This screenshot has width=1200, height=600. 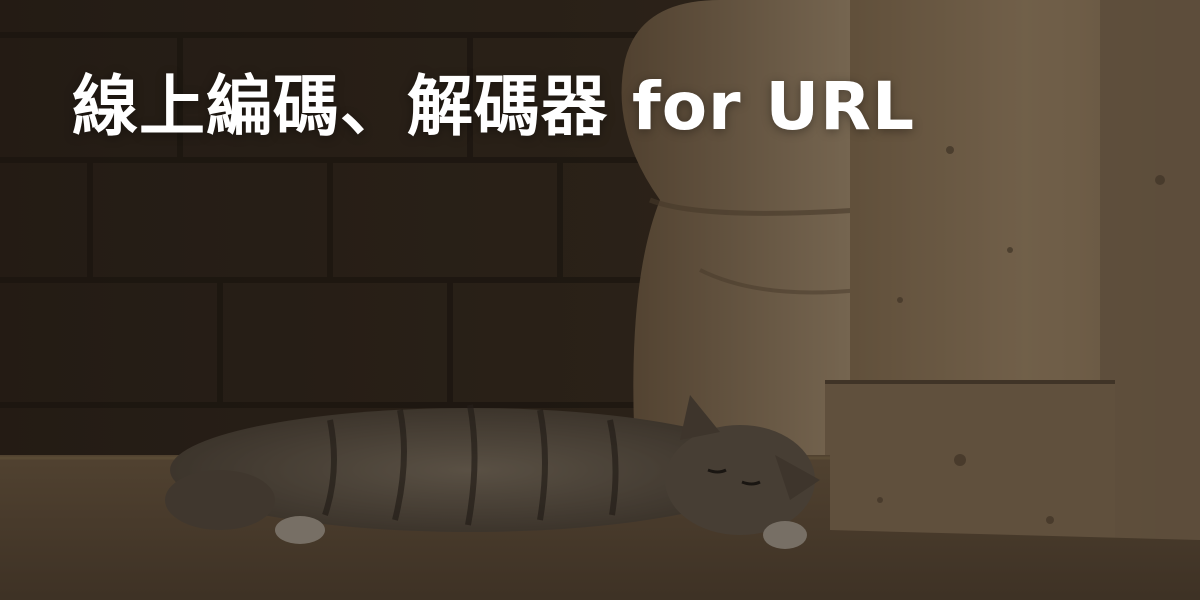 What do you see at coordinates (492, 472) in the screenshot?
I see `sleeping-cat-icon` at bounding box center [492, 472].